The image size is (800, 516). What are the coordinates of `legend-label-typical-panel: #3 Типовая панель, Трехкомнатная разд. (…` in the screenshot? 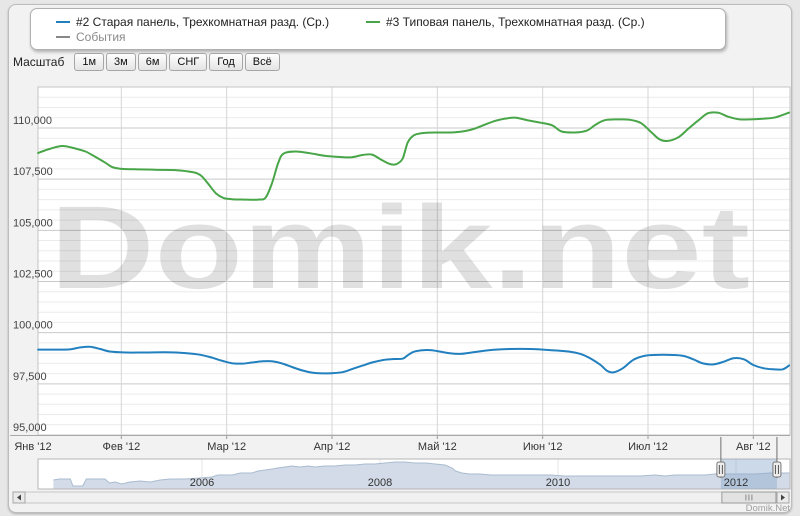 It's located at (515, 22).